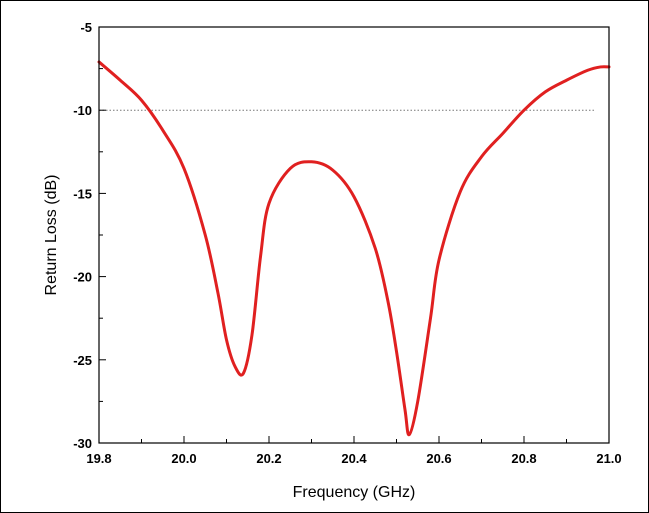  I want to click on y-tick-label: -30, so click(82, 443).